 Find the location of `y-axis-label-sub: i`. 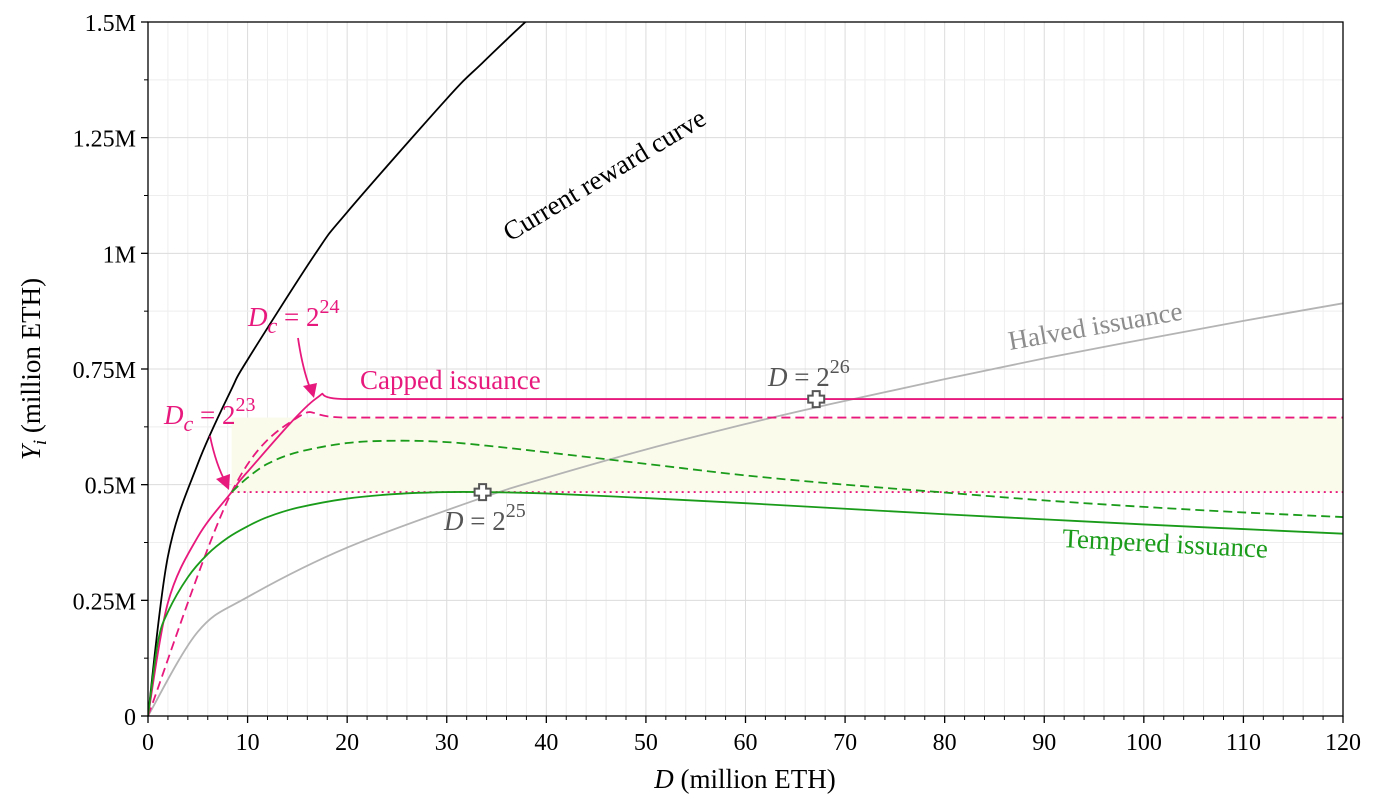

y-axis-label-sub: i is located at coordinates (40, 442).